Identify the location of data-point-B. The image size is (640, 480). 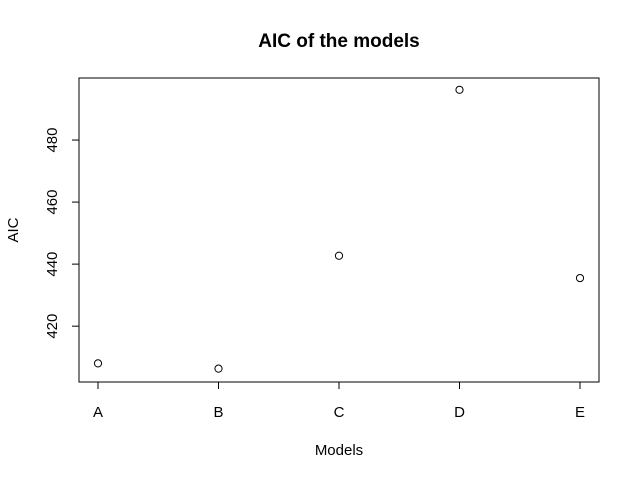
(218, 368).